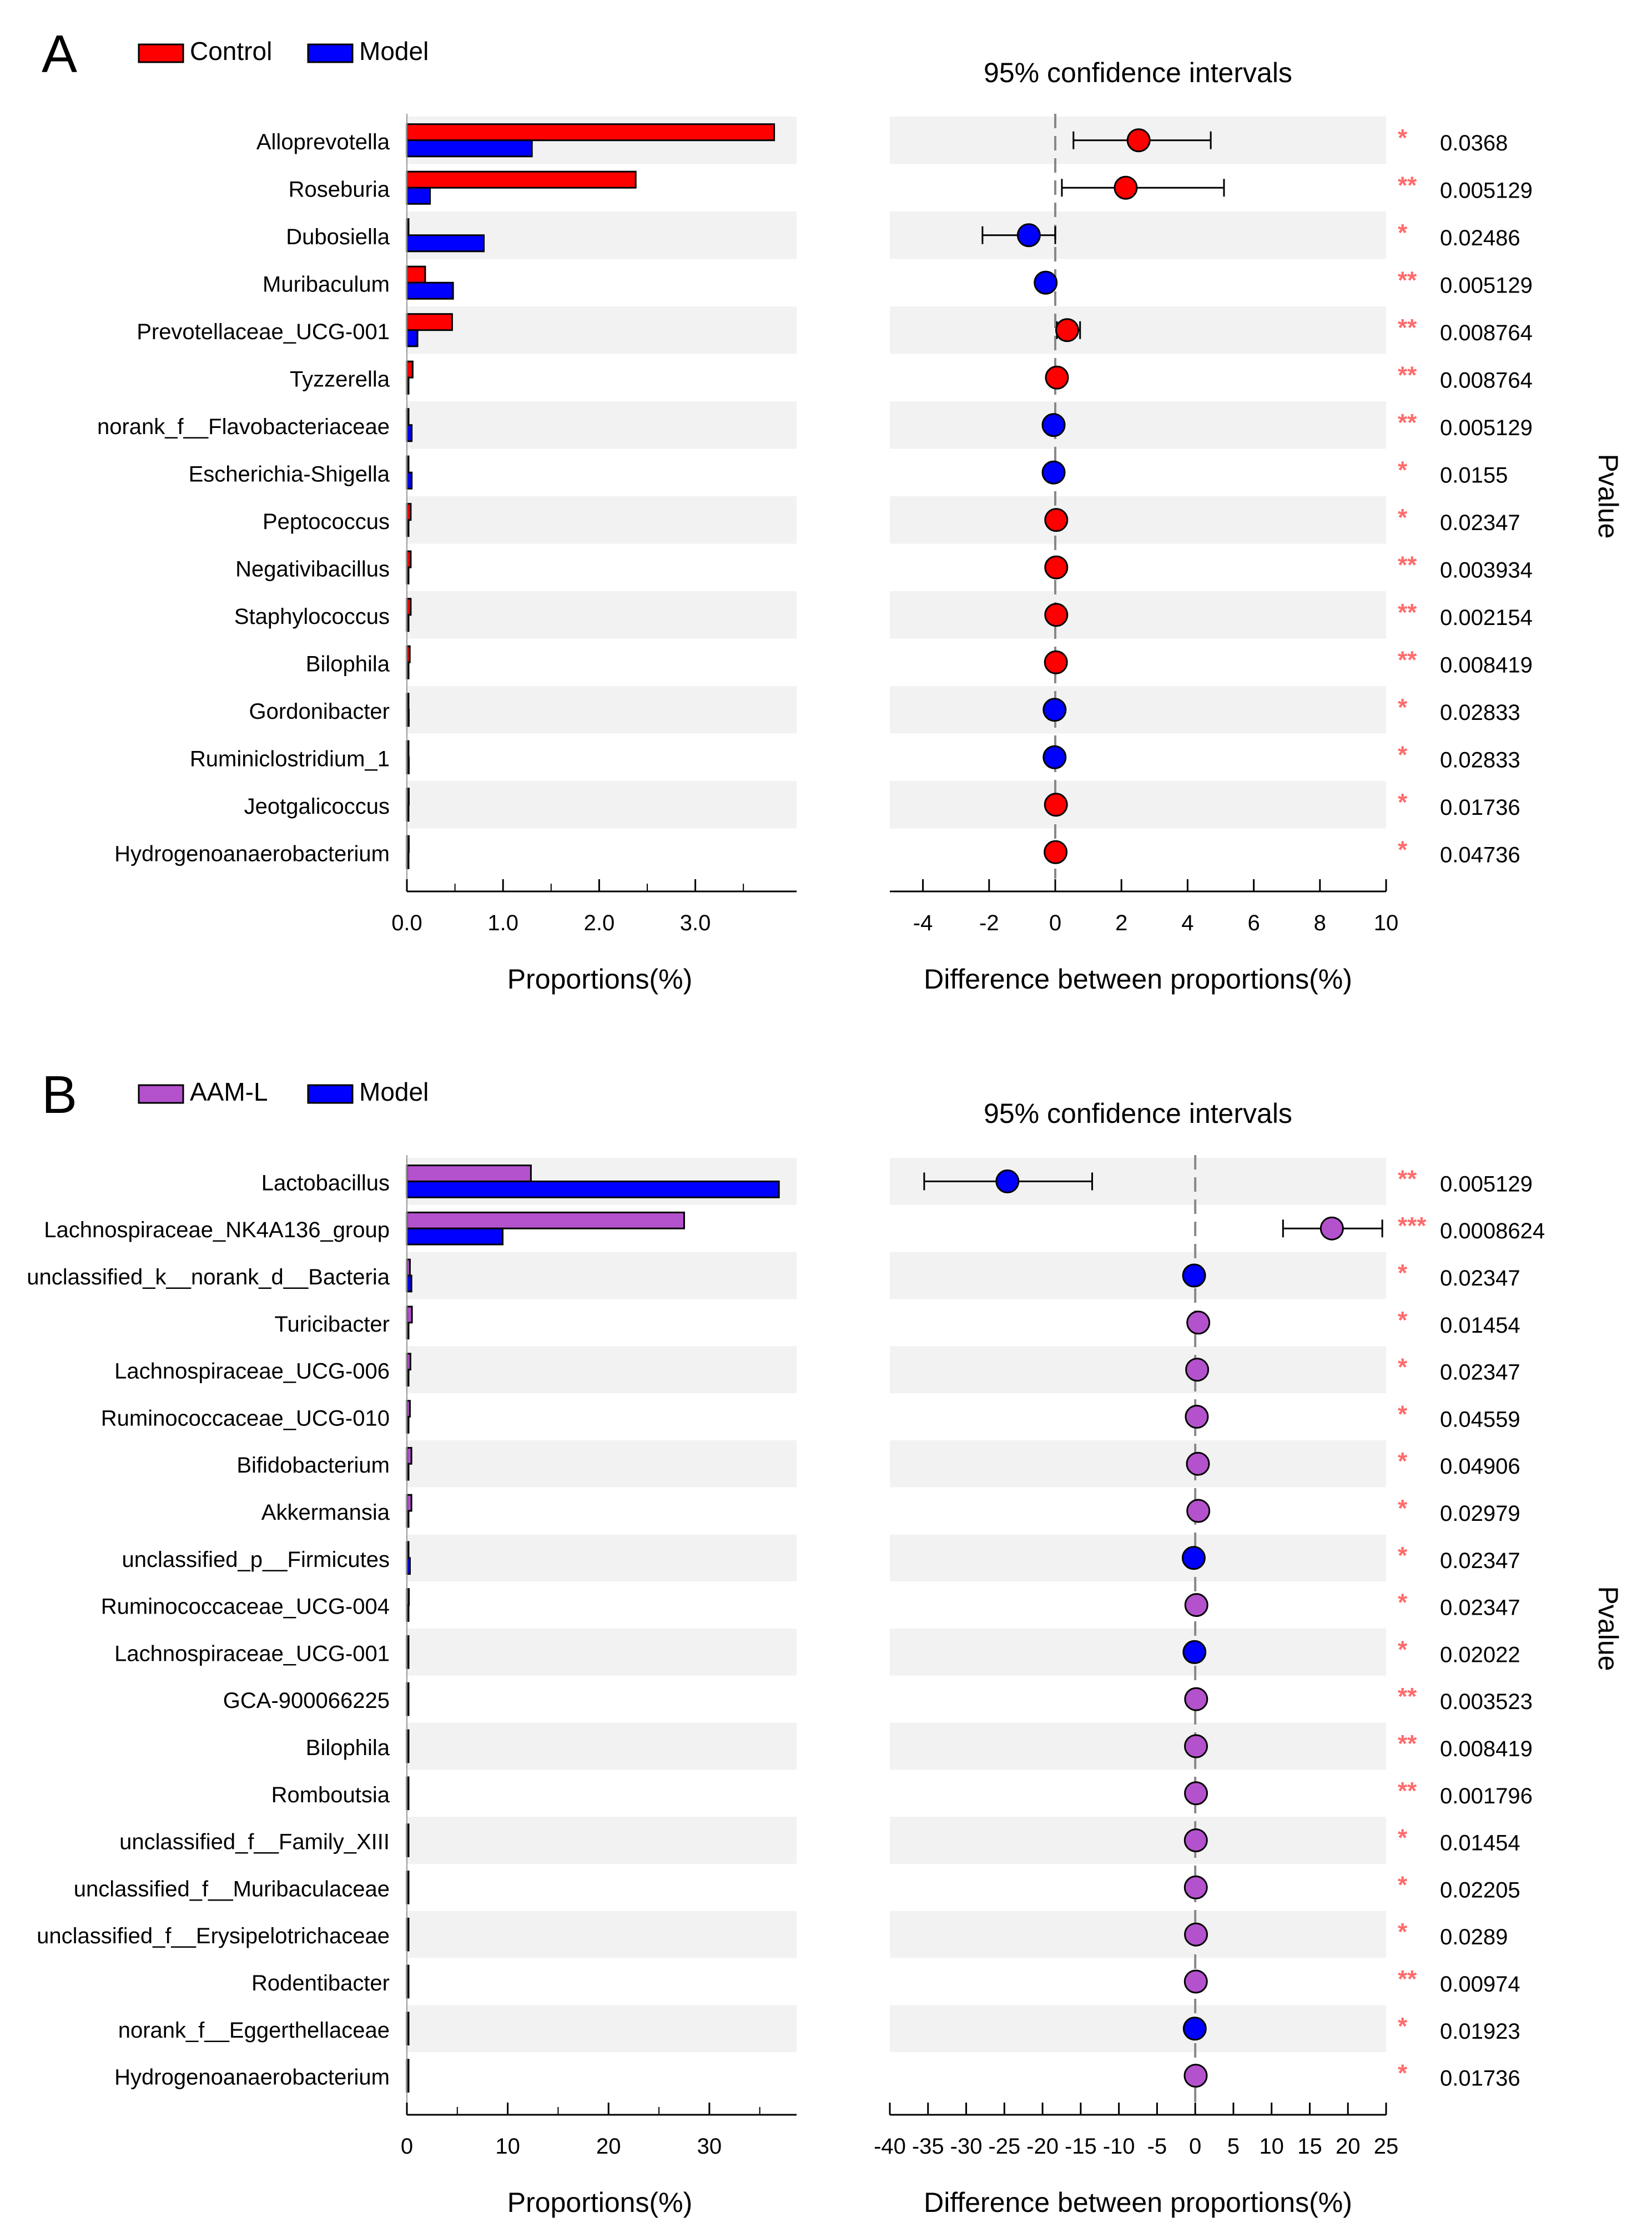 This screenshot has height=2238, width=1652. I want to click on right-tick-label: 10, so click(1386, 923).